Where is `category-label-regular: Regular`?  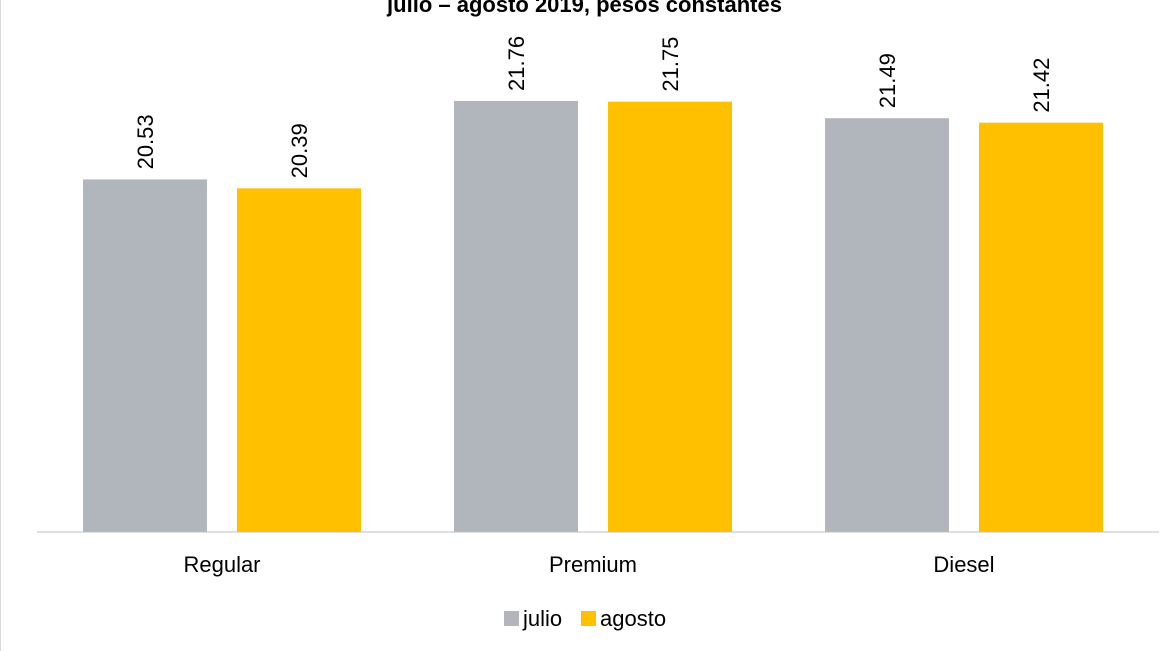 category-label-regular: Regular is located at coordinates (221, 564).